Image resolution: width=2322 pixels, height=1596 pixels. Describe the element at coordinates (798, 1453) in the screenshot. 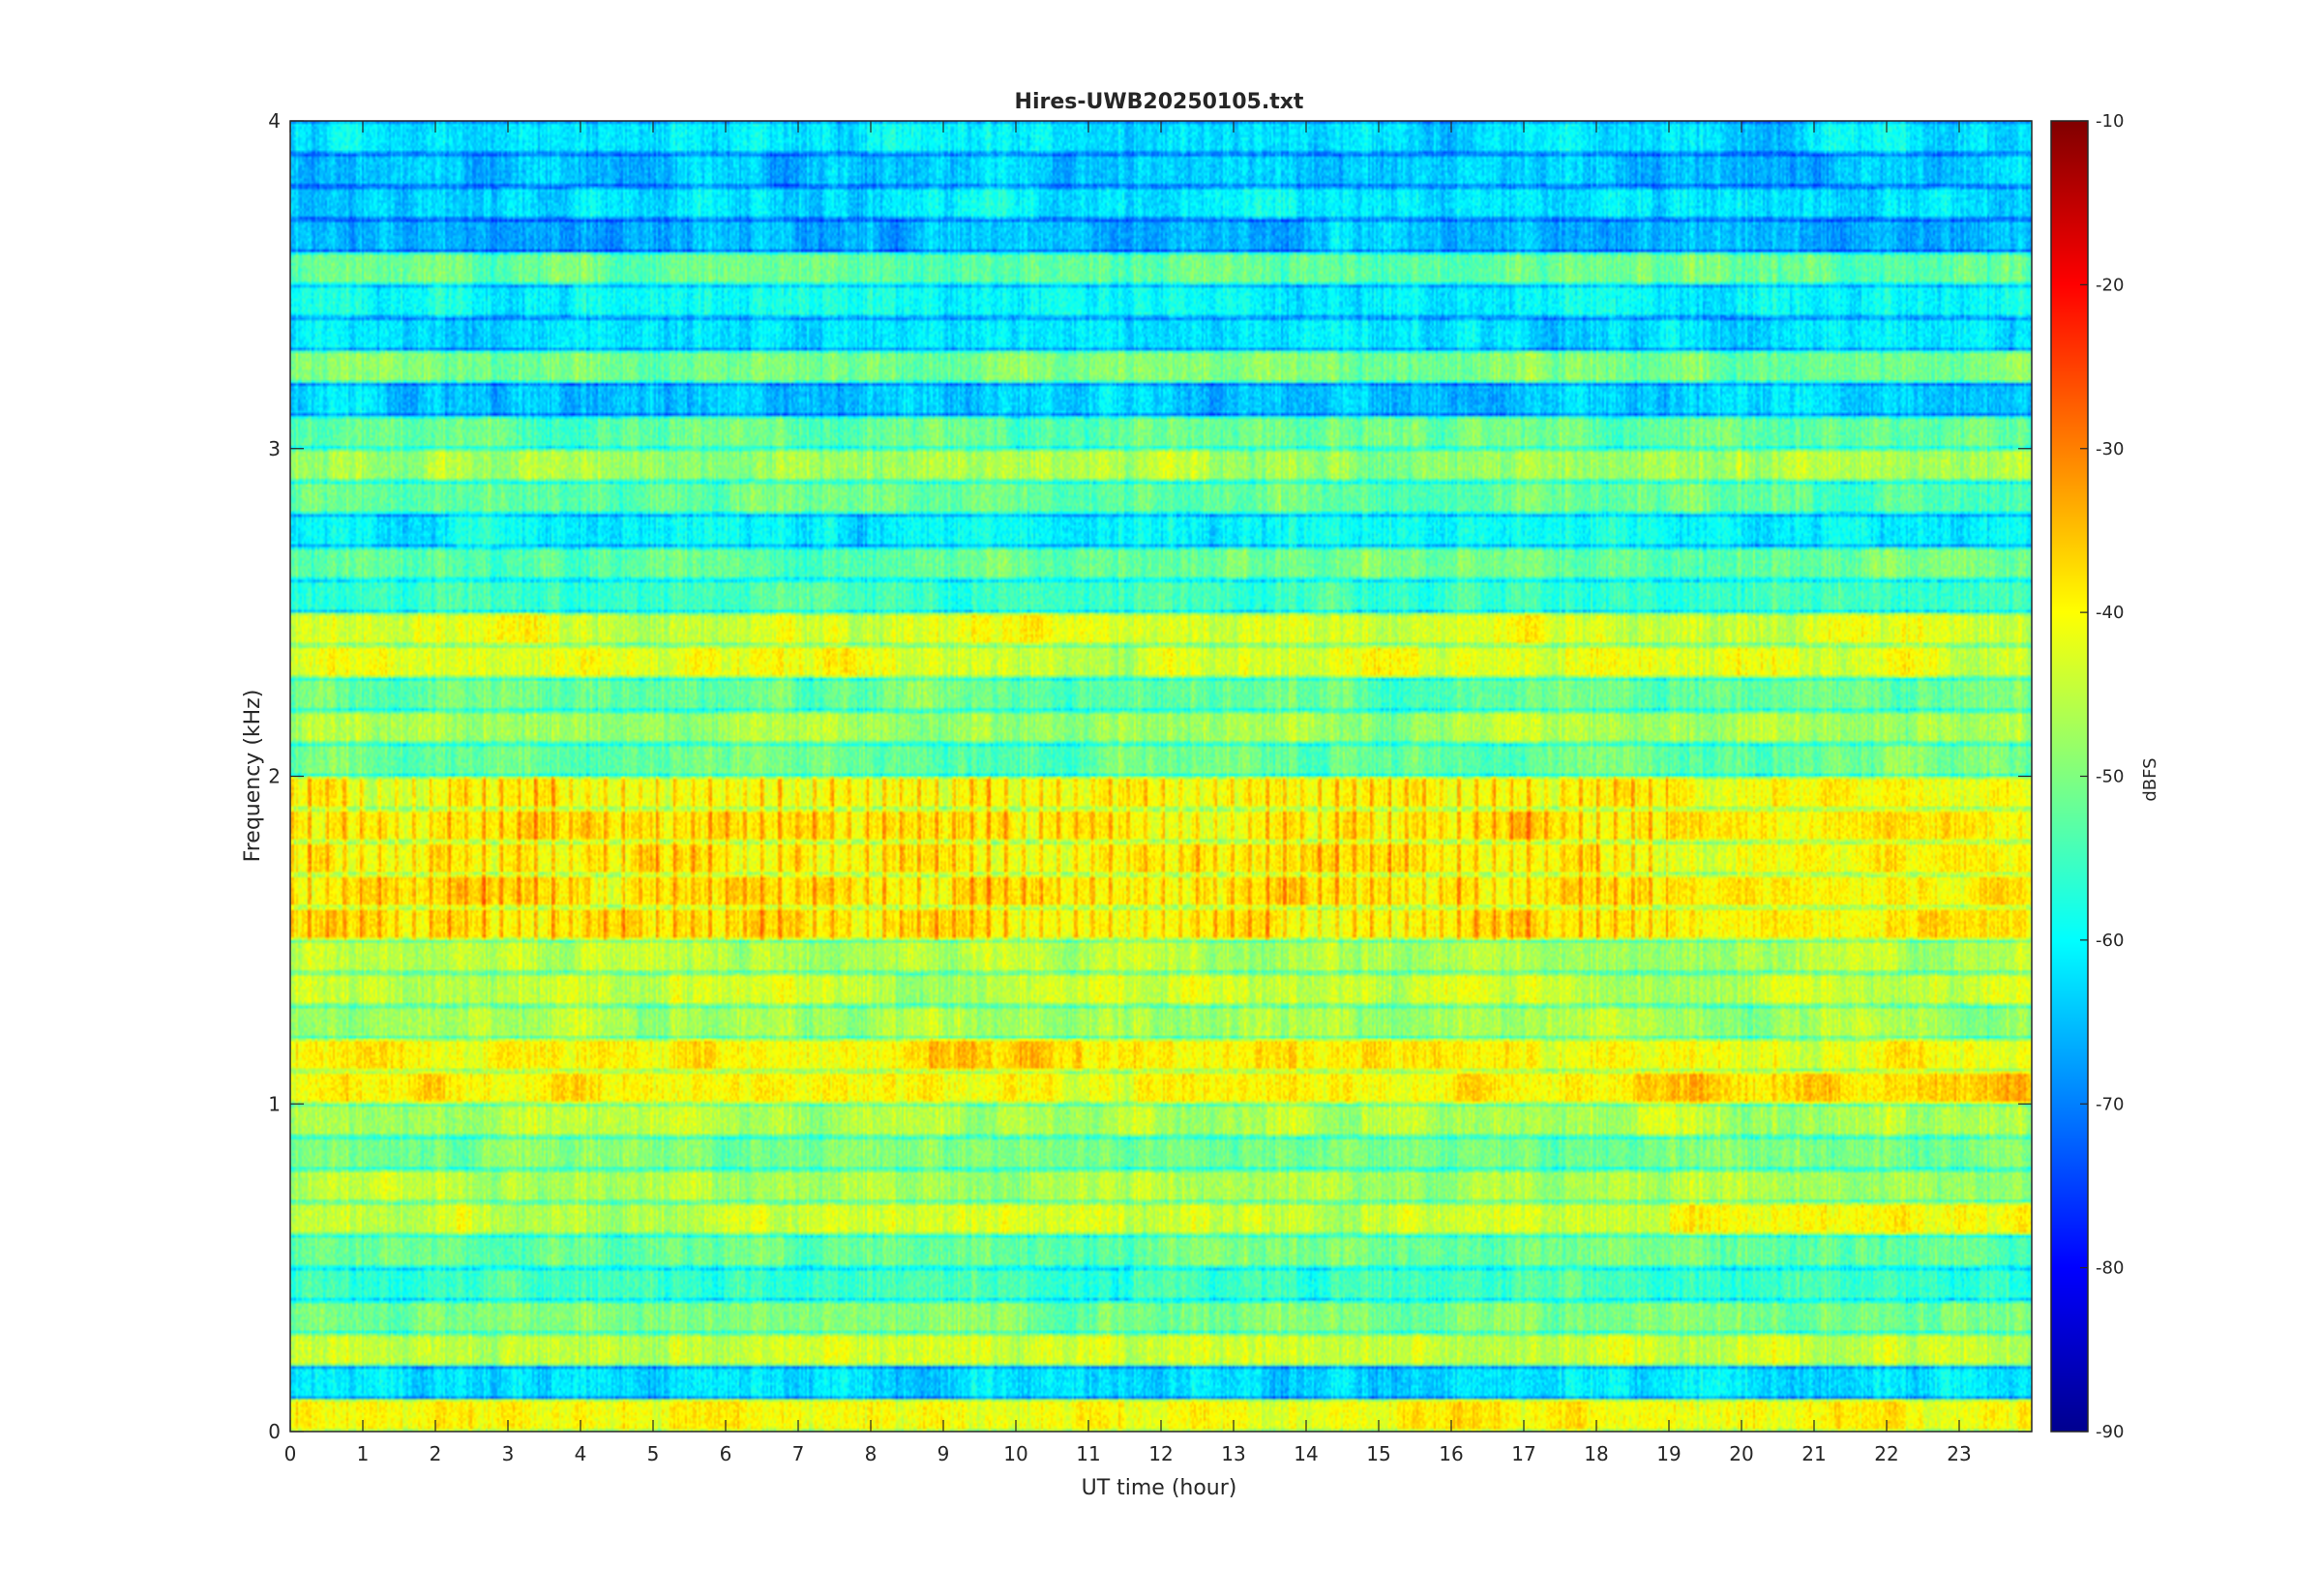

I see `x-tick-label: 7` at that location.